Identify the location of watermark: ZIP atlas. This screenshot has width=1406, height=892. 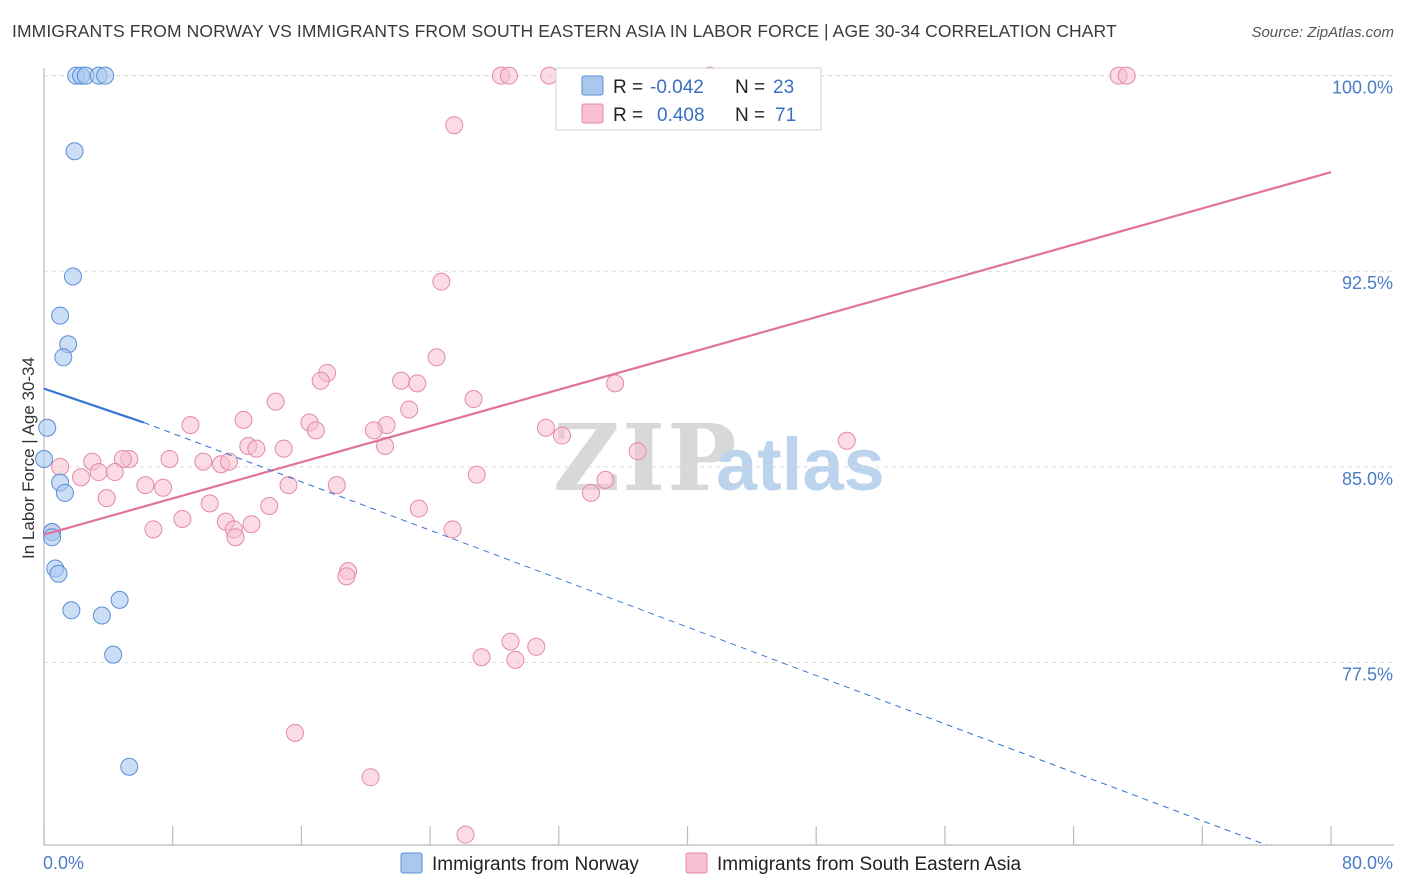
(719, 458).